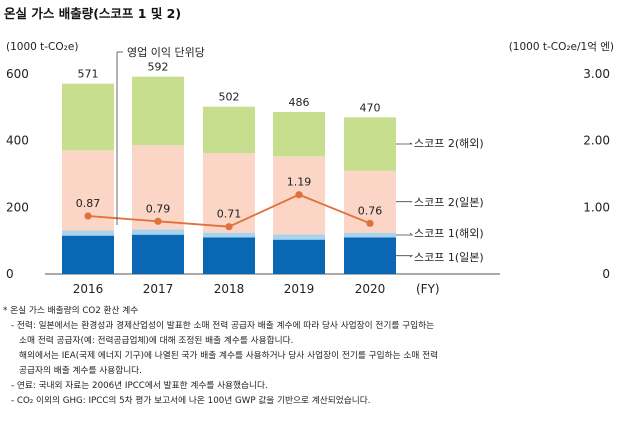 This screenshot has height=434, width=620. What do you see at coordinates (42, 47) in the screenshot?
I see `left-axis-unit: (1000 t-CO₂e)` at bounding box center [42, 47].